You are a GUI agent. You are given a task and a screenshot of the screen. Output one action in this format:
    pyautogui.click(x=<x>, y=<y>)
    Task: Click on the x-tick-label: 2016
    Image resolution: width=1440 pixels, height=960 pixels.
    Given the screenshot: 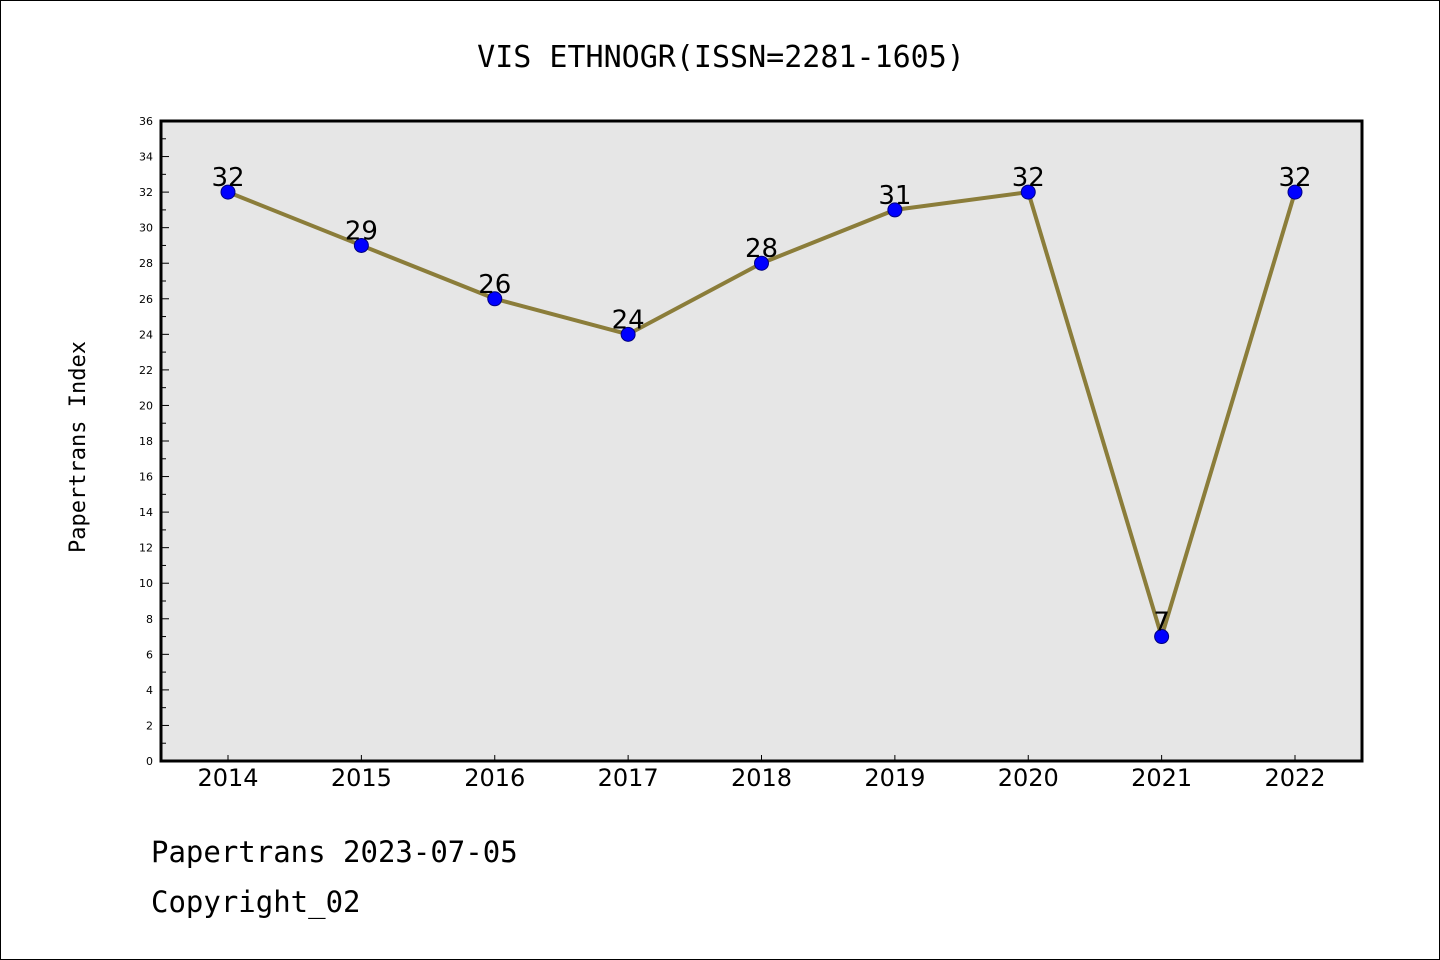 What is the action you would take?
    pyautogui.click(x=494, y=778)
    